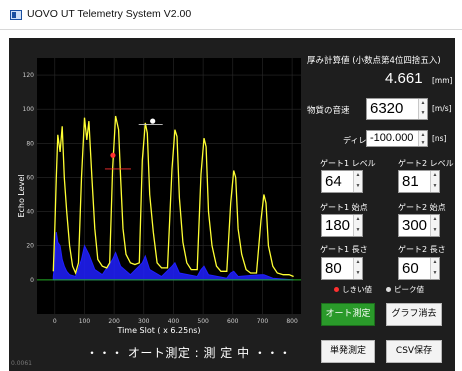 This screenshot has height=371, width=462. I want to click on threshold-marker, so click(113, 155).